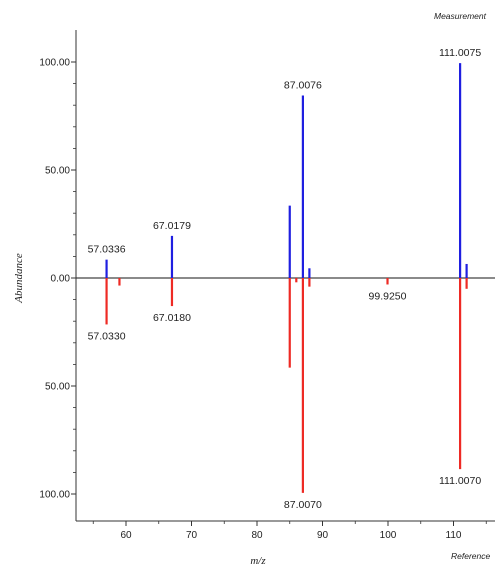 This screenshot has width=495, height=564. I want to click on y-axis-title: Abundance, so click(19, 278).